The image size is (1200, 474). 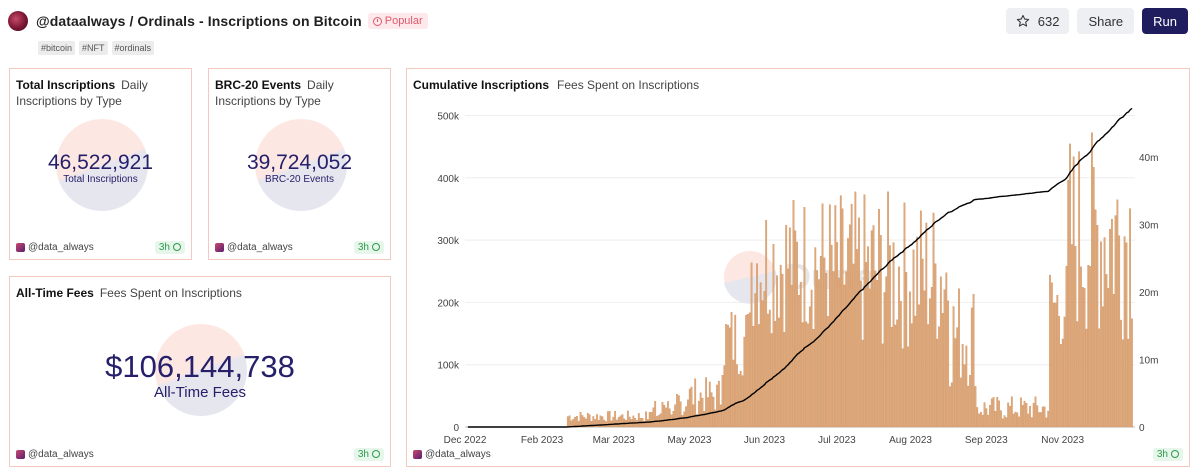 What do you see at coordinates (20, 454) in the screenshot?
I see `author-avatar-icon` at bounding box center [20, 454].